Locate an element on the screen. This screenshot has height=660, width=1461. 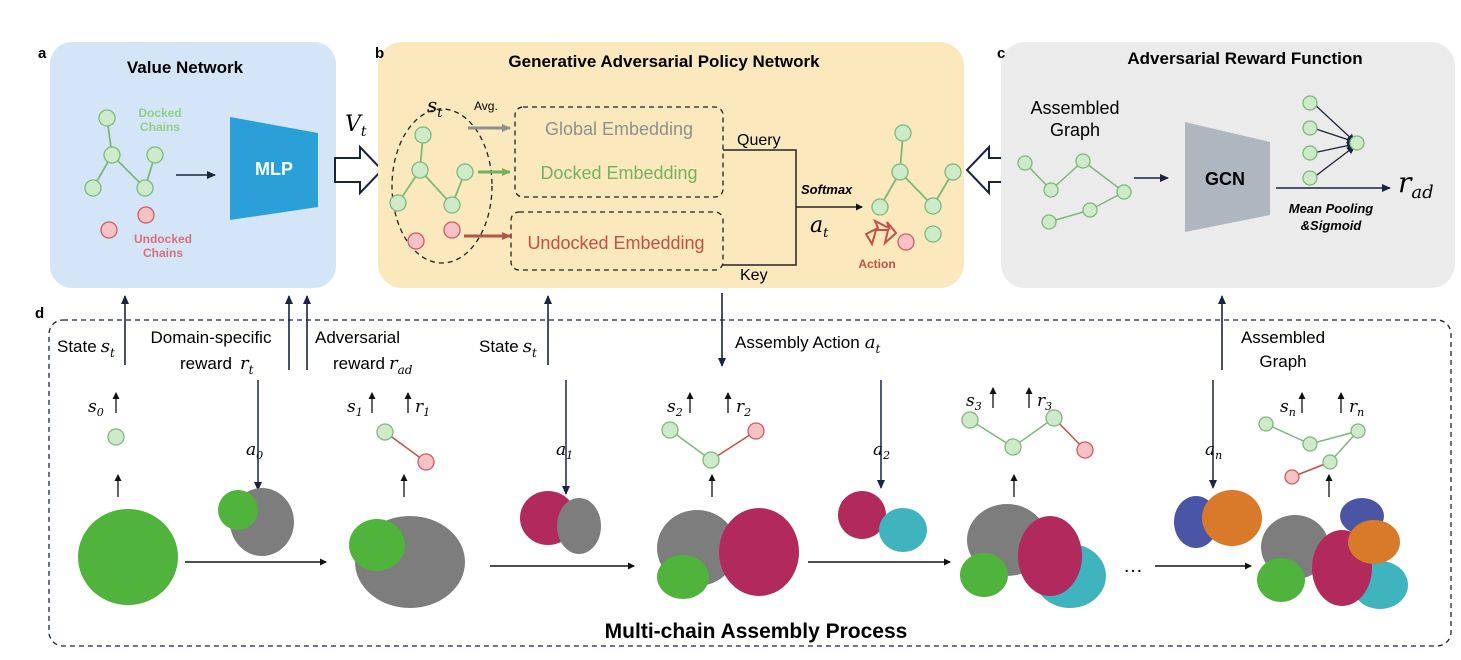
process-arrows is located at coordinates (718, 564).